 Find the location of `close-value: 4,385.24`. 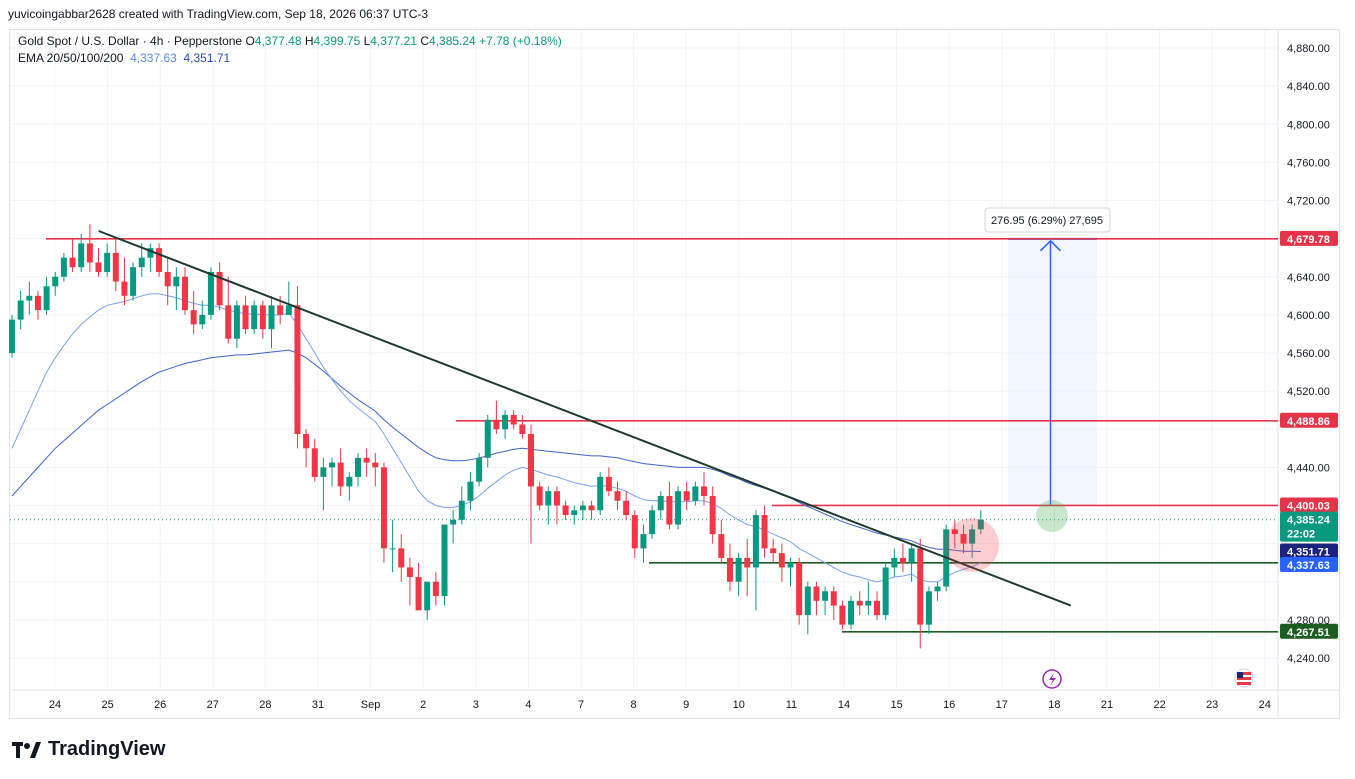

close-value: 4,385.24 is located at coordinates (452, 41).